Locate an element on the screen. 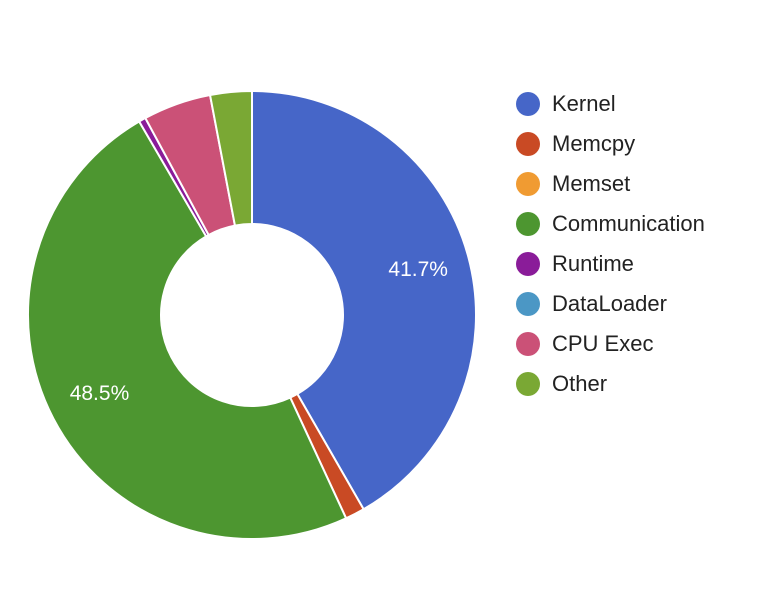 Image resolution: width=764 pixels, height=613 pixels. legend-swatch-communication is located at coordinates (528, 224).